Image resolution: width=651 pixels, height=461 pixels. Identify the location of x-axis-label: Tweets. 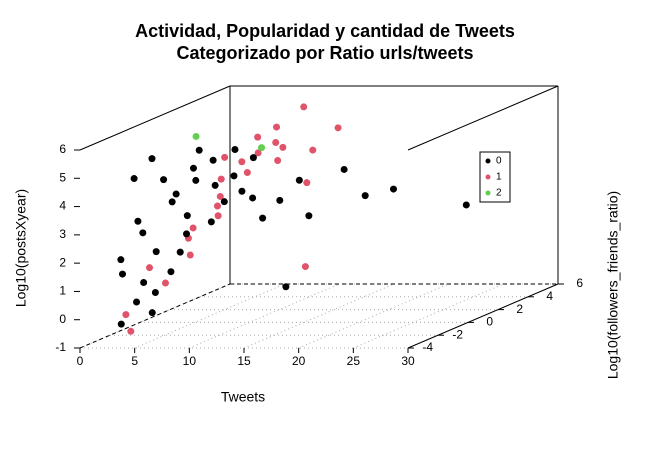
(243, 397).